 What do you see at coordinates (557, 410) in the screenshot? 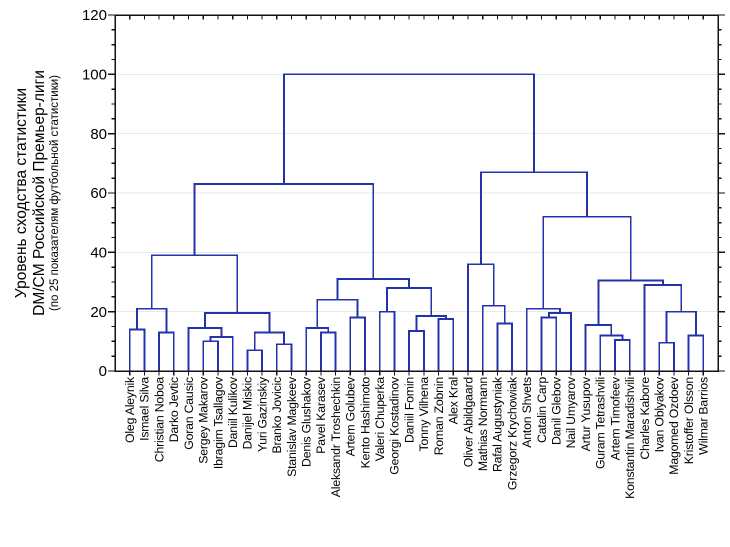
I see `x-leaf-label: Danil Glebov` at bounding box center [557, 410].